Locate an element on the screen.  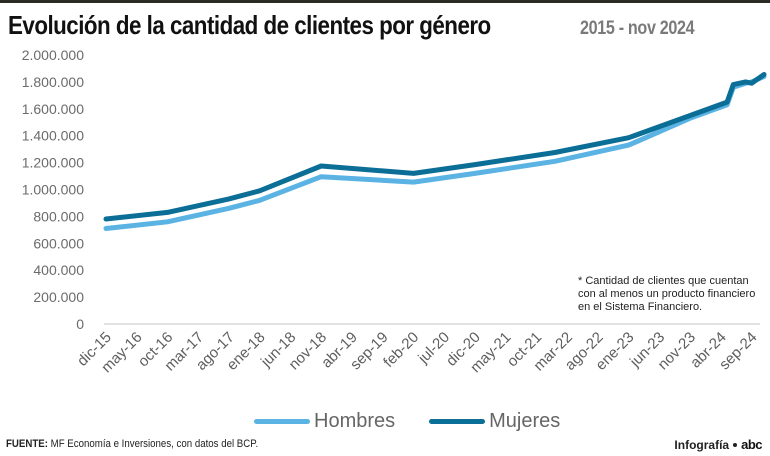
legend-label-hombres: Hombres is located at coordinates (355, 421).